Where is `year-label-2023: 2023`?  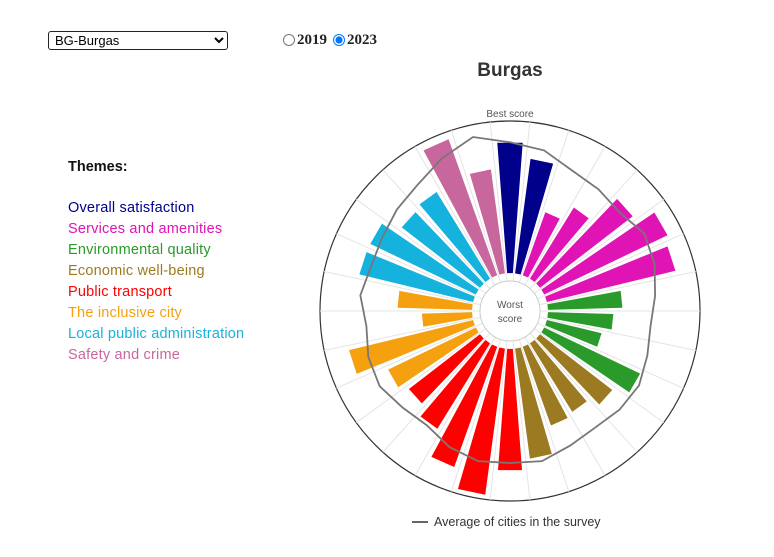 year-label-2023: 2023 is located at coordinates (362, 39).